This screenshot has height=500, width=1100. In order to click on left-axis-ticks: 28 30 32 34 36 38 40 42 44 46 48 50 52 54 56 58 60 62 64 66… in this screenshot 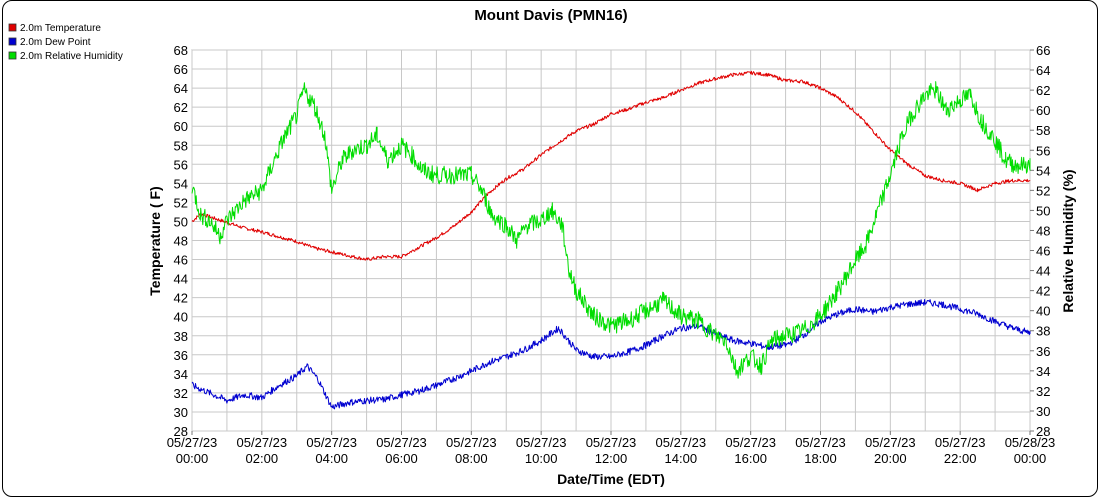, I will do `click(181, 241)`.